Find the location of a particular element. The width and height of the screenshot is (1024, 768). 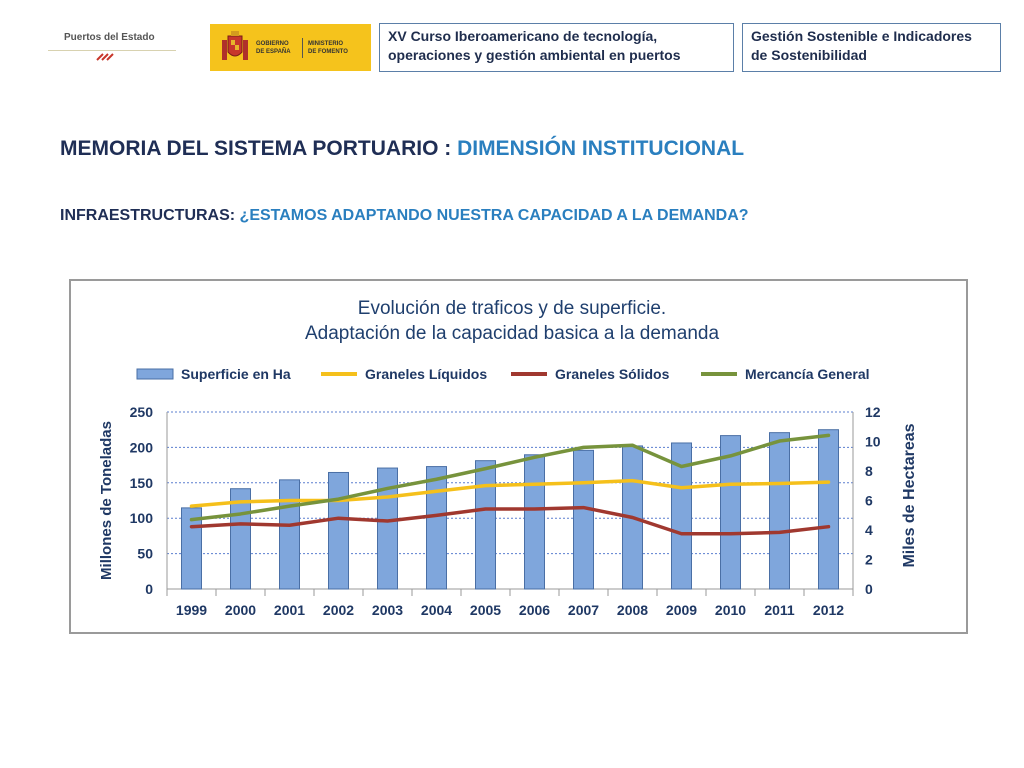

y-tick-label-1: 200 is located at coordinates (142, 447).